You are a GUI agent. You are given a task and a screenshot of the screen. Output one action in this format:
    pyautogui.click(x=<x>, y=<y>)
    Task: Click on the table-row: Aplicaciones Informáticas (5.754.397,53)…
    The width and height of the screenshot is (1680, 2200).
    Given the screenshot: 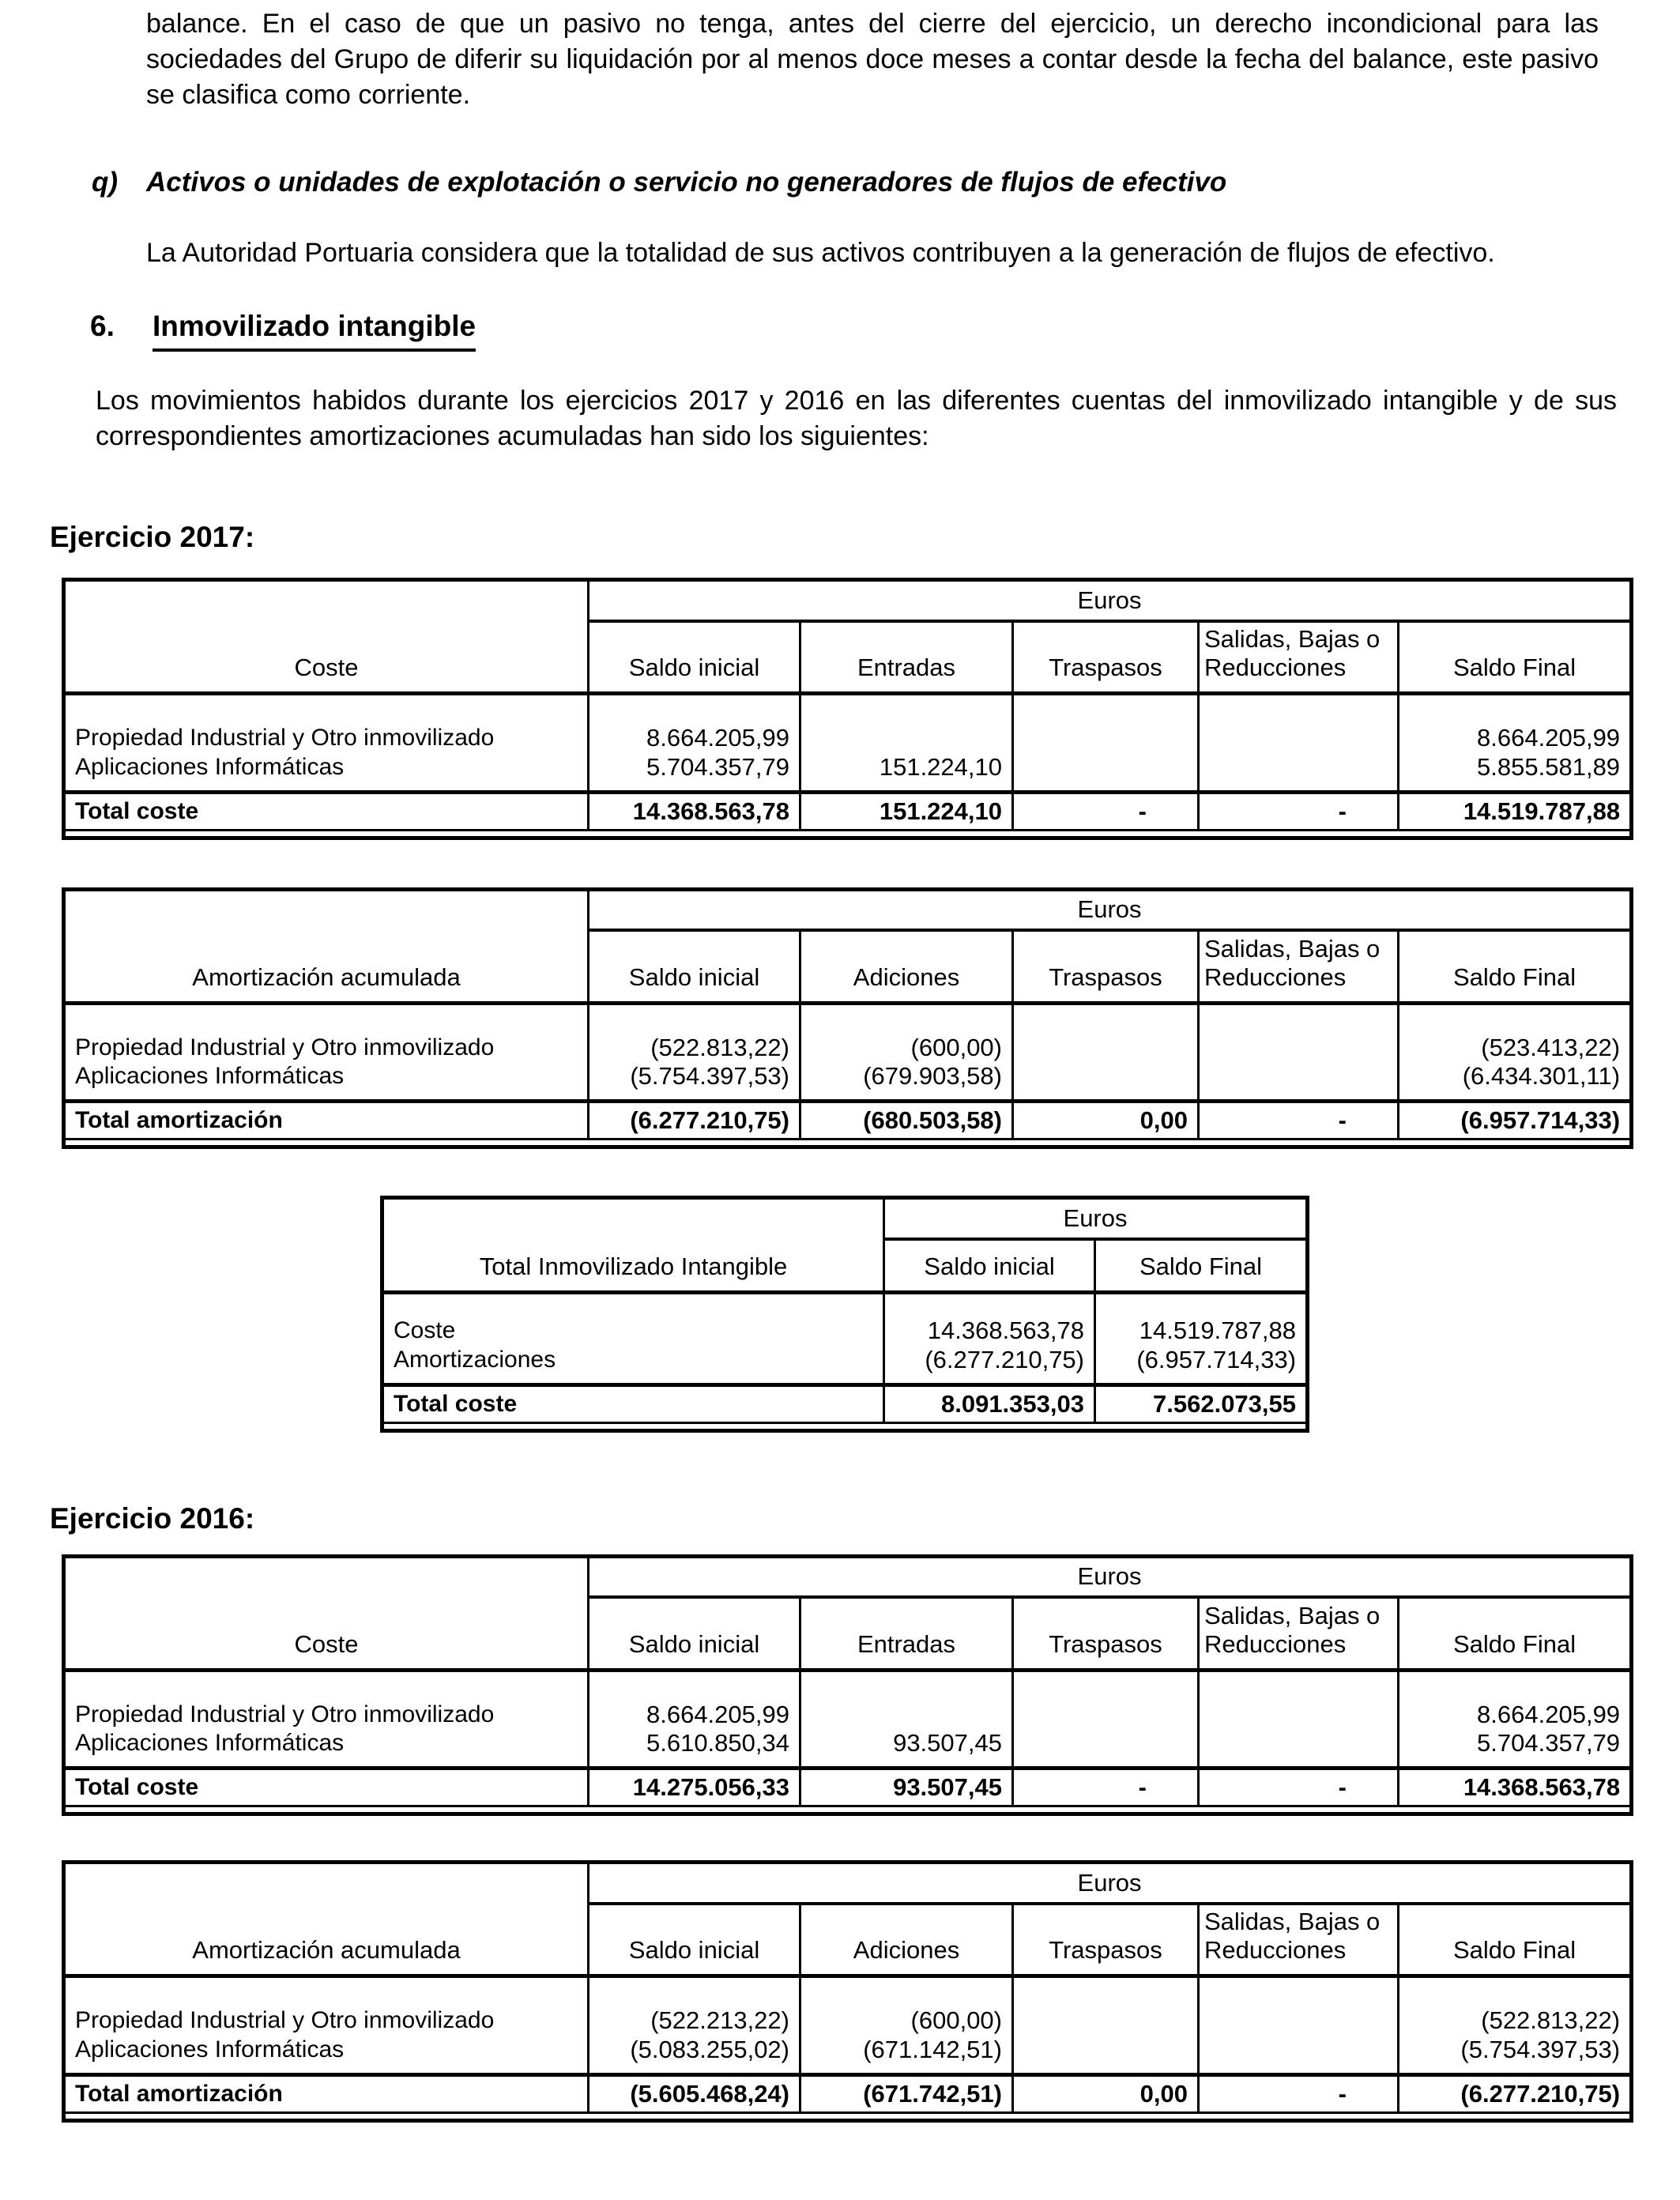 What is the action you would take?
    pyautogui.click(x=847, y=1081)
    